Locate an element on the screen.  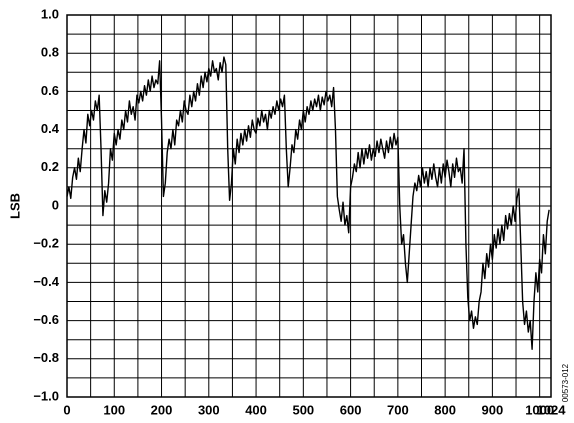
y-tick-label: 0.2 is located at coordinates (50, 166).